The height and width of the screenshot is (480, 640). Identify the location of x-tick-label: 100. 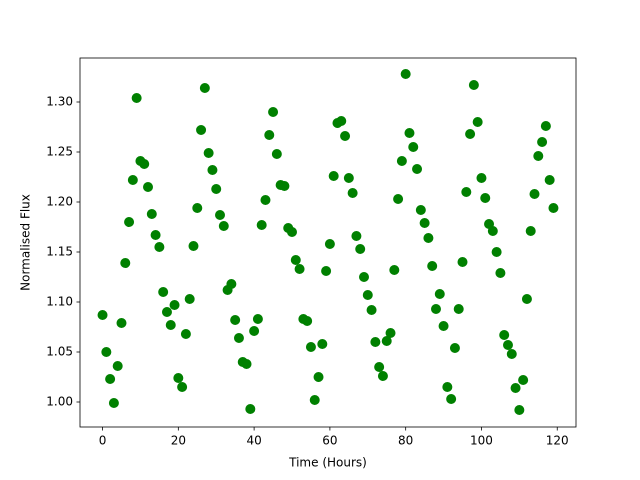
(481, 441).